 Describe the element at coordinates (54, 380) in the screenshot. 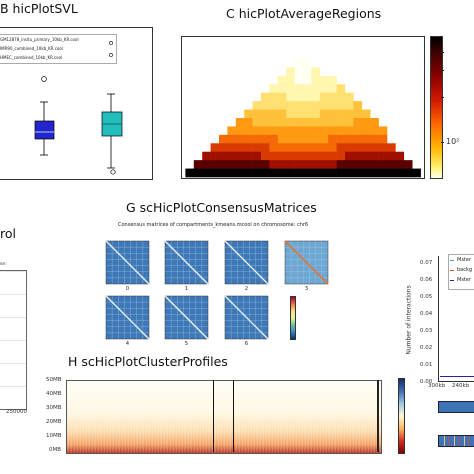

I see `h-y-tick-50: 50MB` at that location.